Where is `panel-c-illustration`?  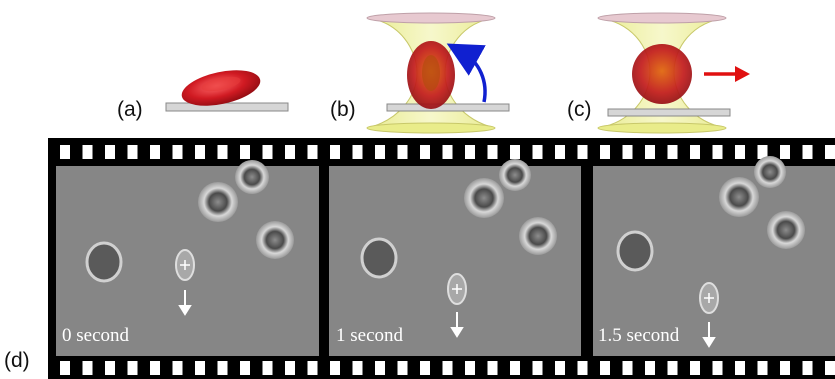
panel-c-illustration is located at coordinates (673, 73).